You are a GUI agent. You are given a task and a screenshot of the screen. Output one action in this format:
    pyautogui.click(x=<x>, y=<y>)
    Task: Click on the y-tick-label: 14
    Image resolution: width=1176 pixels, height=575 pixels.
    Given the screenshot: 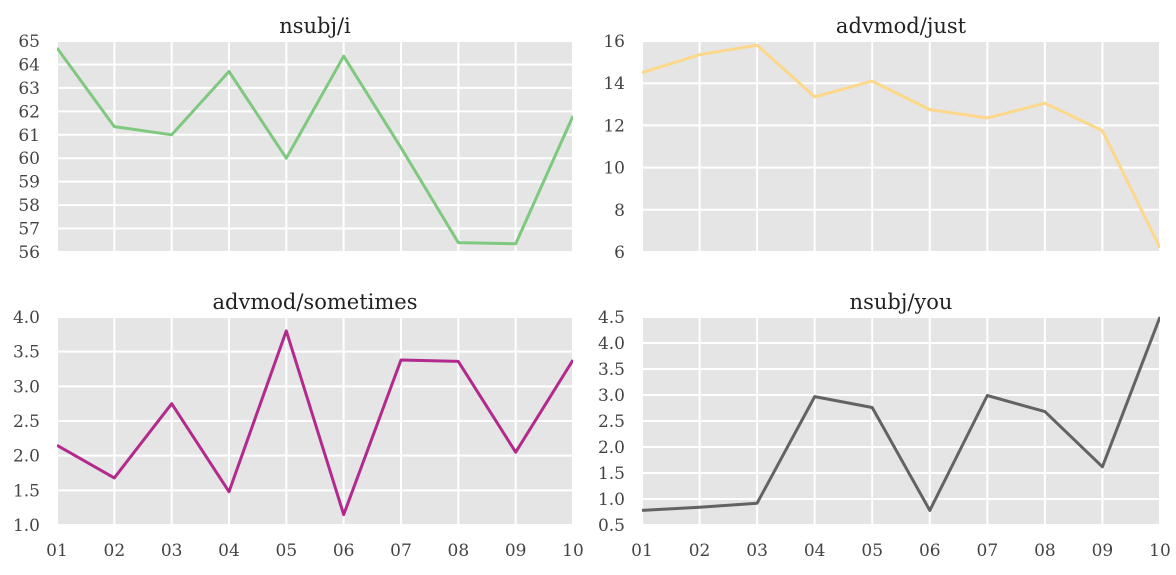 What is the action you would take?
    pyautogui.click(x=614, y=84)
    